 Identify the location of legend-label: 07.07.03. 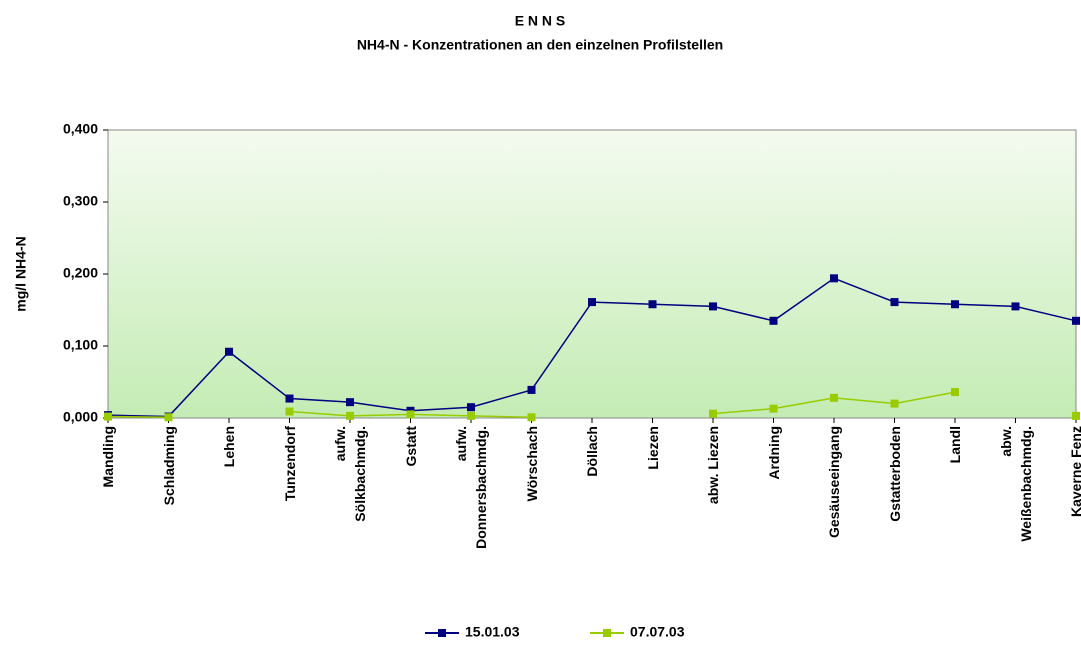
(657, 632).